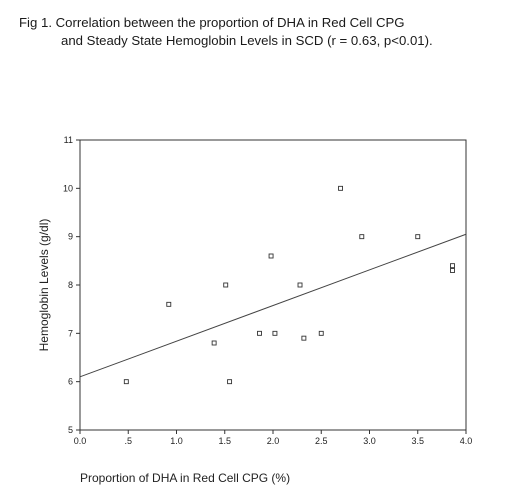 The height and width of the screenshot is (500, 520). What do you see at coordinates (466, 441) in the screenshot?
I see `x-tick-label: 4.0` at bounding box center [466, 441].